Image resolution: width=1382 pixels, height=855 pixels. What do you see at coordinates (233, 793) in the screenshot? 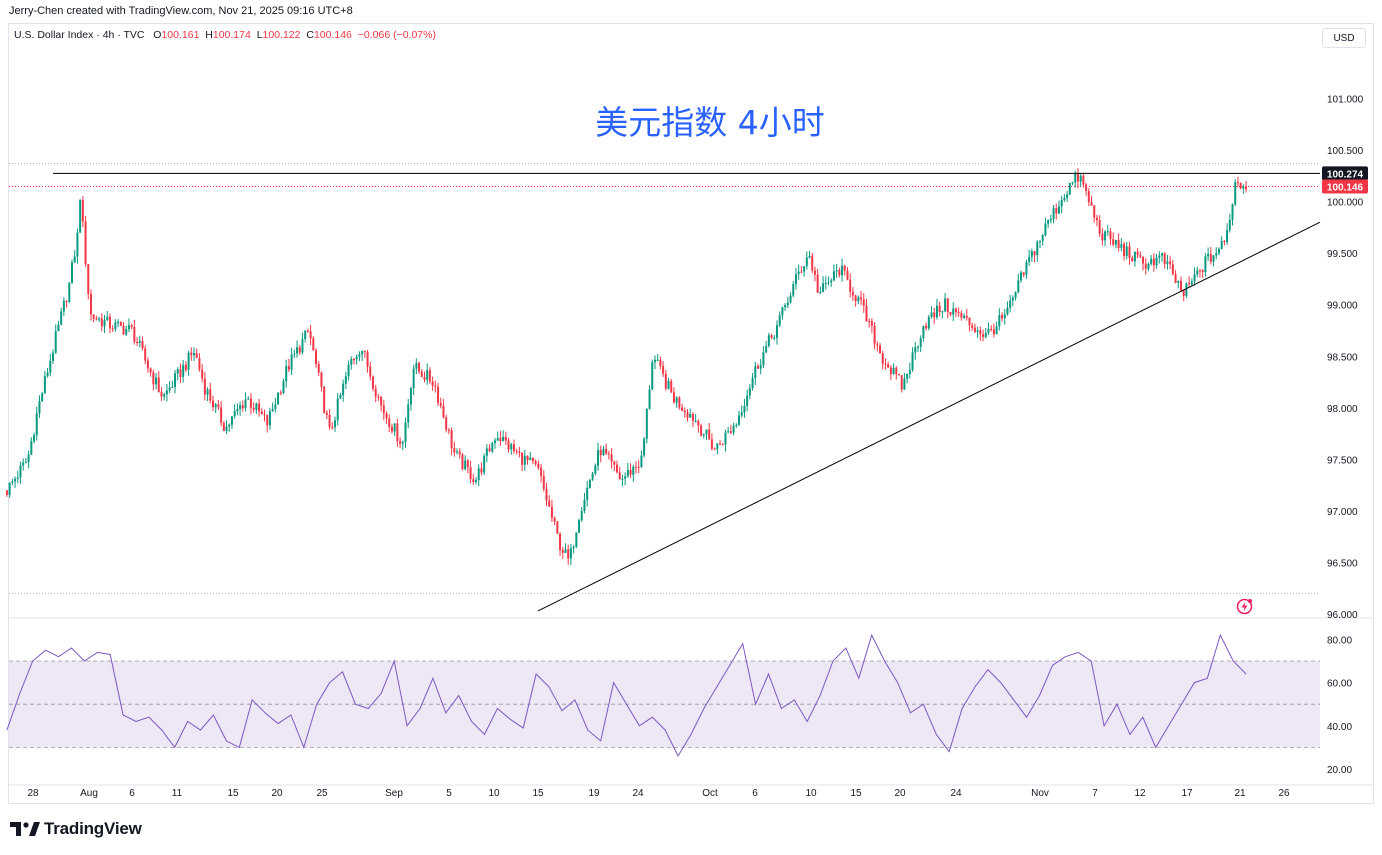
I see `time-tick-label: 15` at bounding box center [233, 793].